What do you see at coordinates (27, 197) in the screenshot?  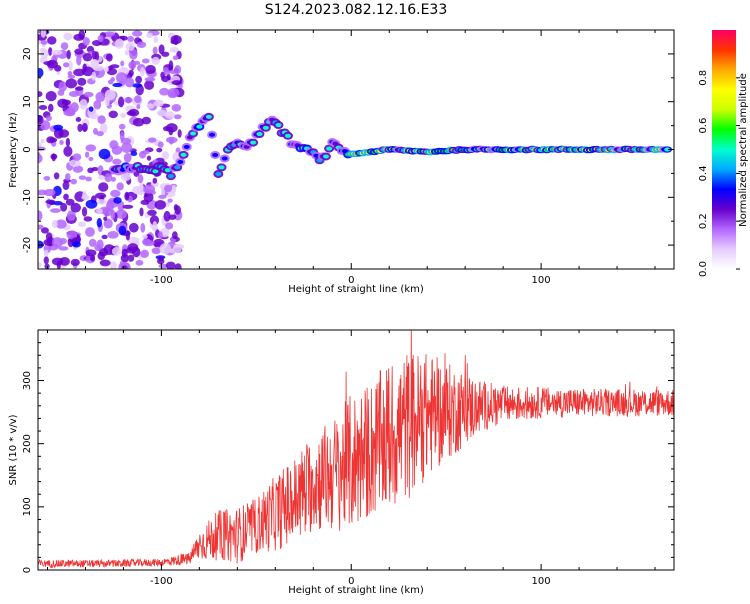 I see `spectrogram-y-tick-label: -10` at bounding box center [27, 197].